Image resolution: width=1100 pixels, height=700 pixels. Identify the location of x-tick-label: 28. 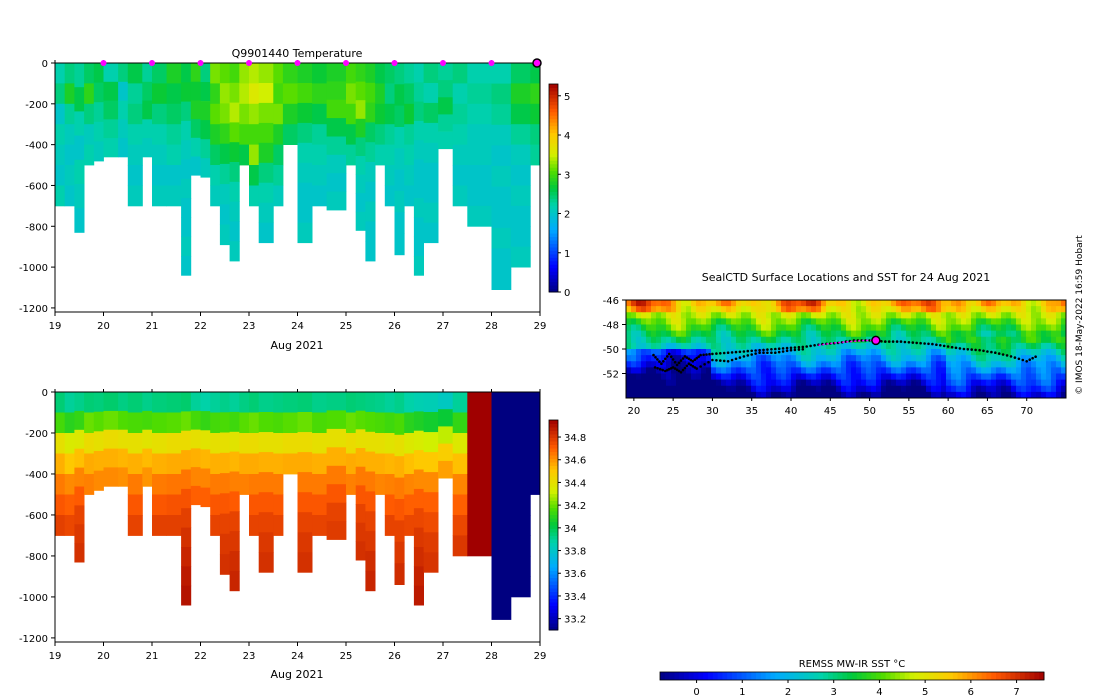
(491, 656).